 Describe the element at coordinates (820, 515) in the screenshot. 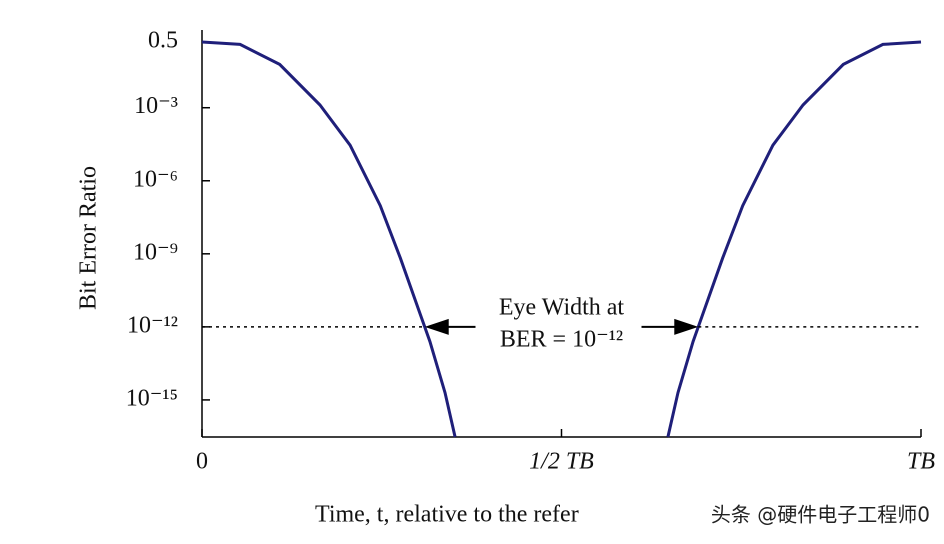

I see `watermark: 头条 @硬件电子工程师0` at that location.